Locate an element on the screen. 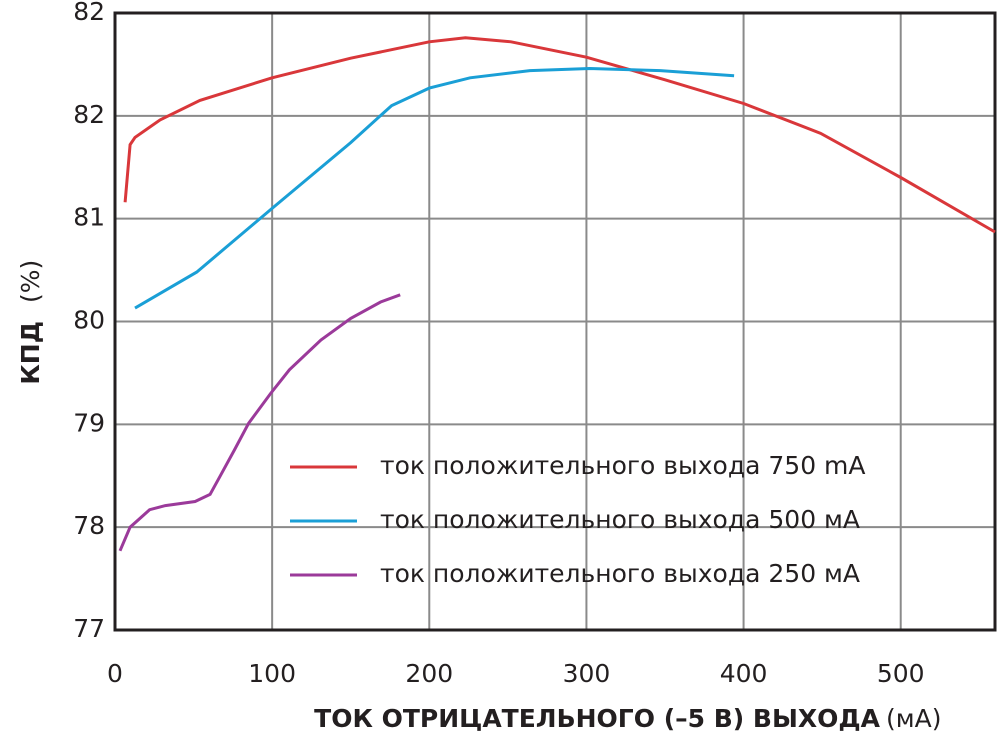 This screenshot has height=738, width=1000. x-tick-label: 200 is located at coordinates (429, 673).